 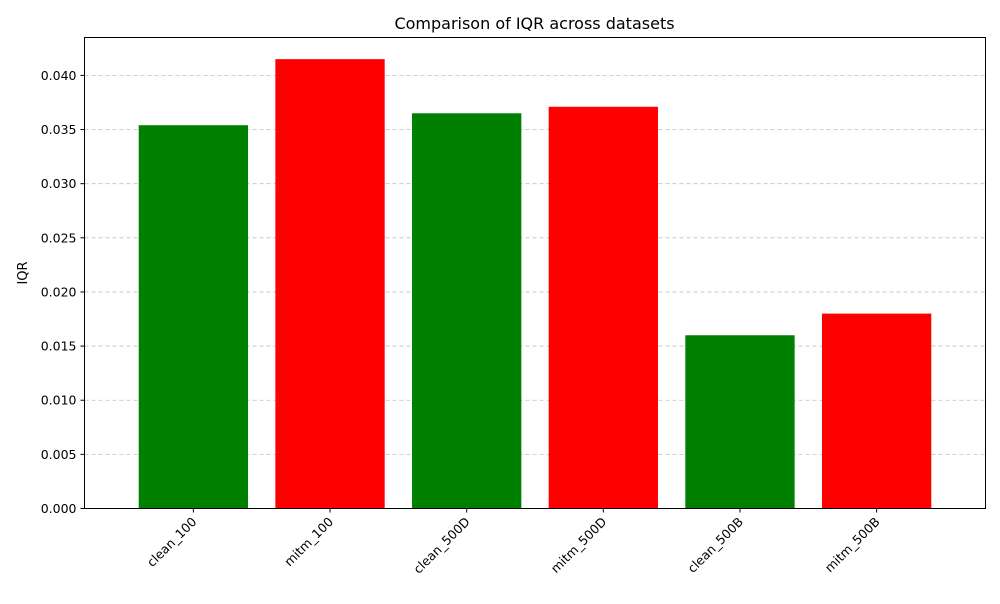 What do you see at coordinates (59, 454) in the screenshot?
I see `y-tick-label: 0.005` at bounding box center [59, 454].